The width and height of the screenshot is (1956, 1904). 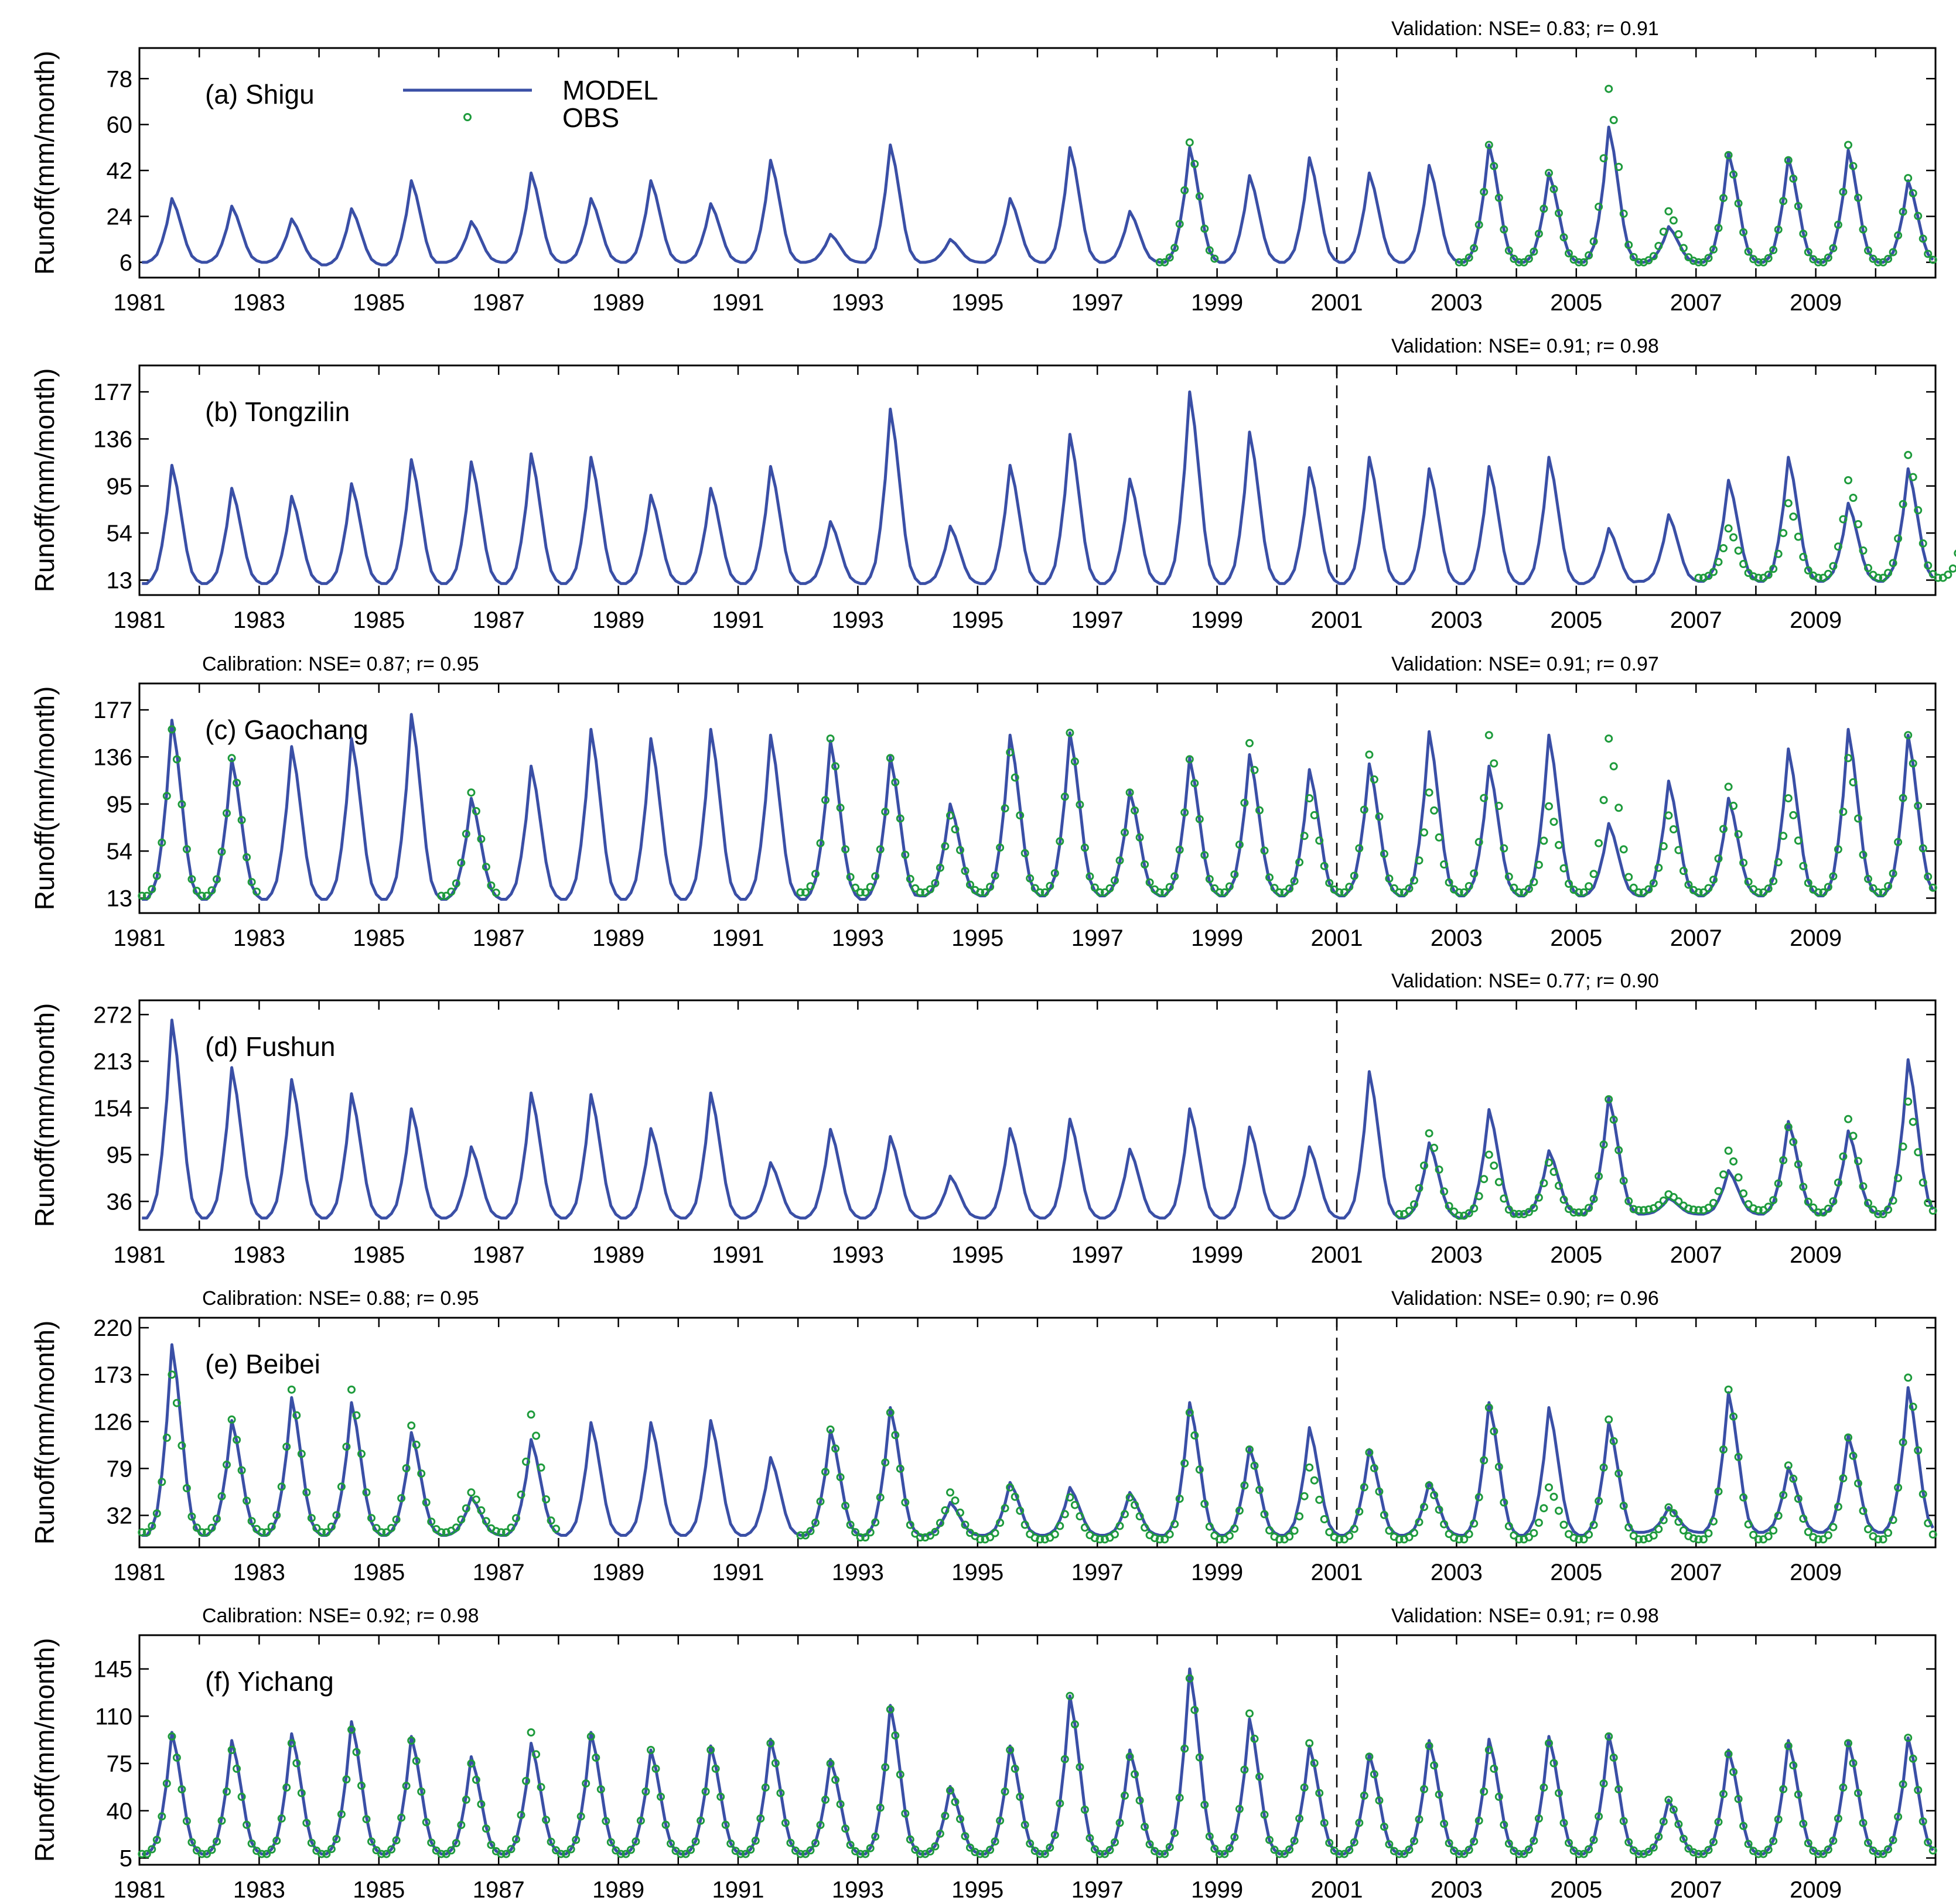 I want to click on panel-label: (d) Fushun, so click(x=270, y=1046).